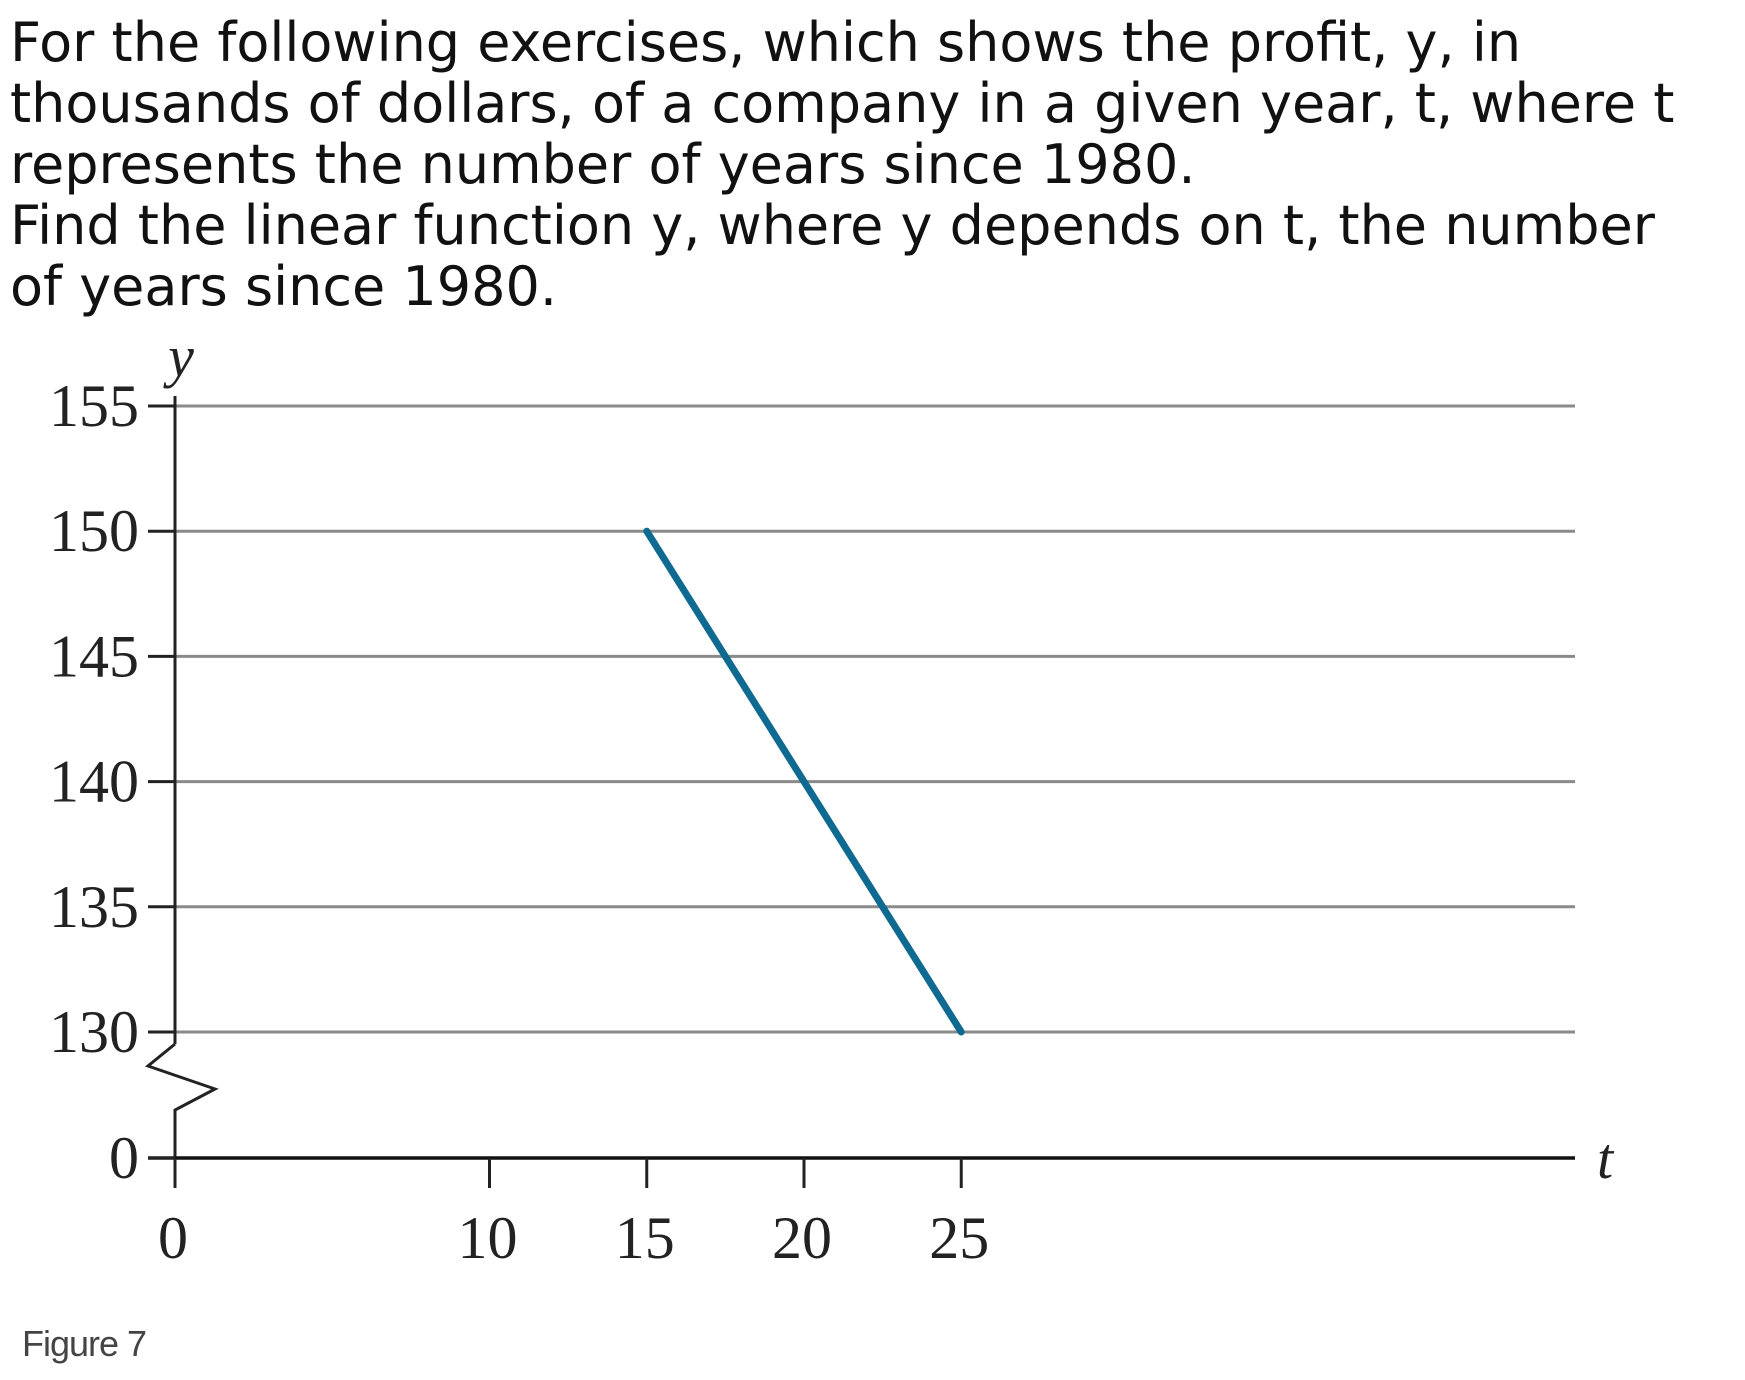 This screenshot has height=1380, width=1745. I want to click on profit-series-line, so click(804, 781).